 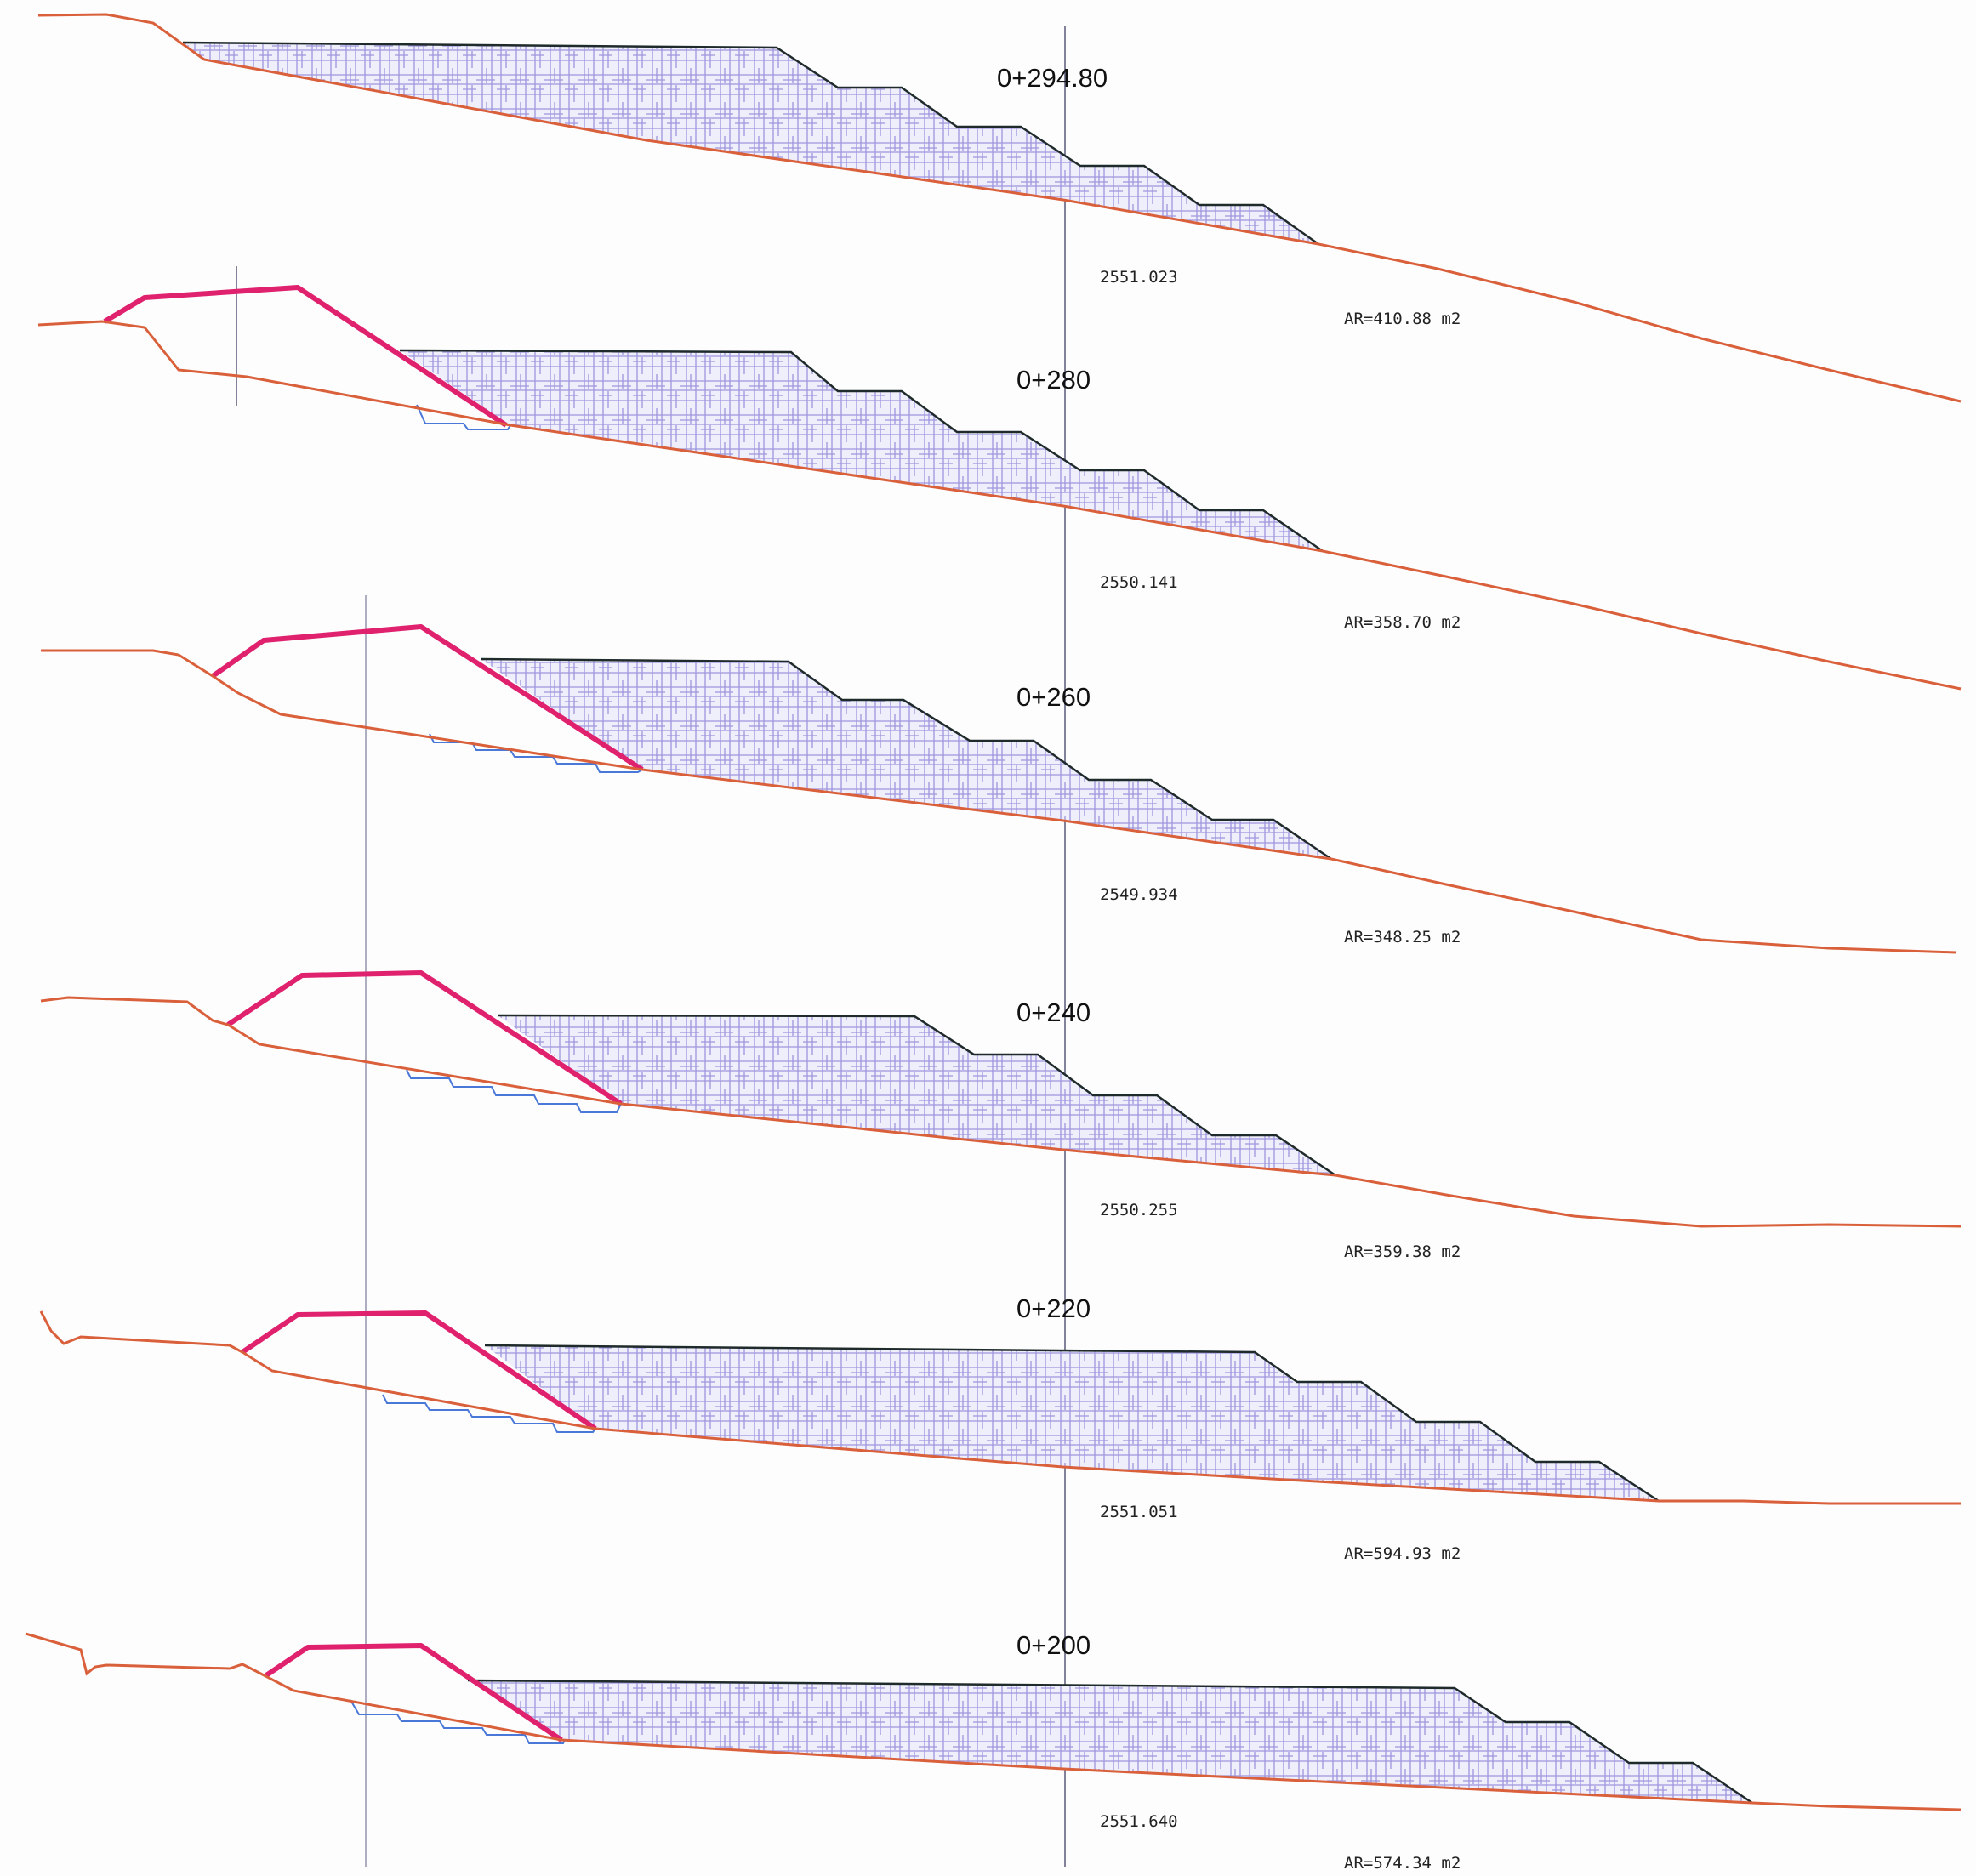 What do you see at coordinates (1054, 380) in the screenshot?
I see `station-label: 0+280` at bounding box center [1054, 380].